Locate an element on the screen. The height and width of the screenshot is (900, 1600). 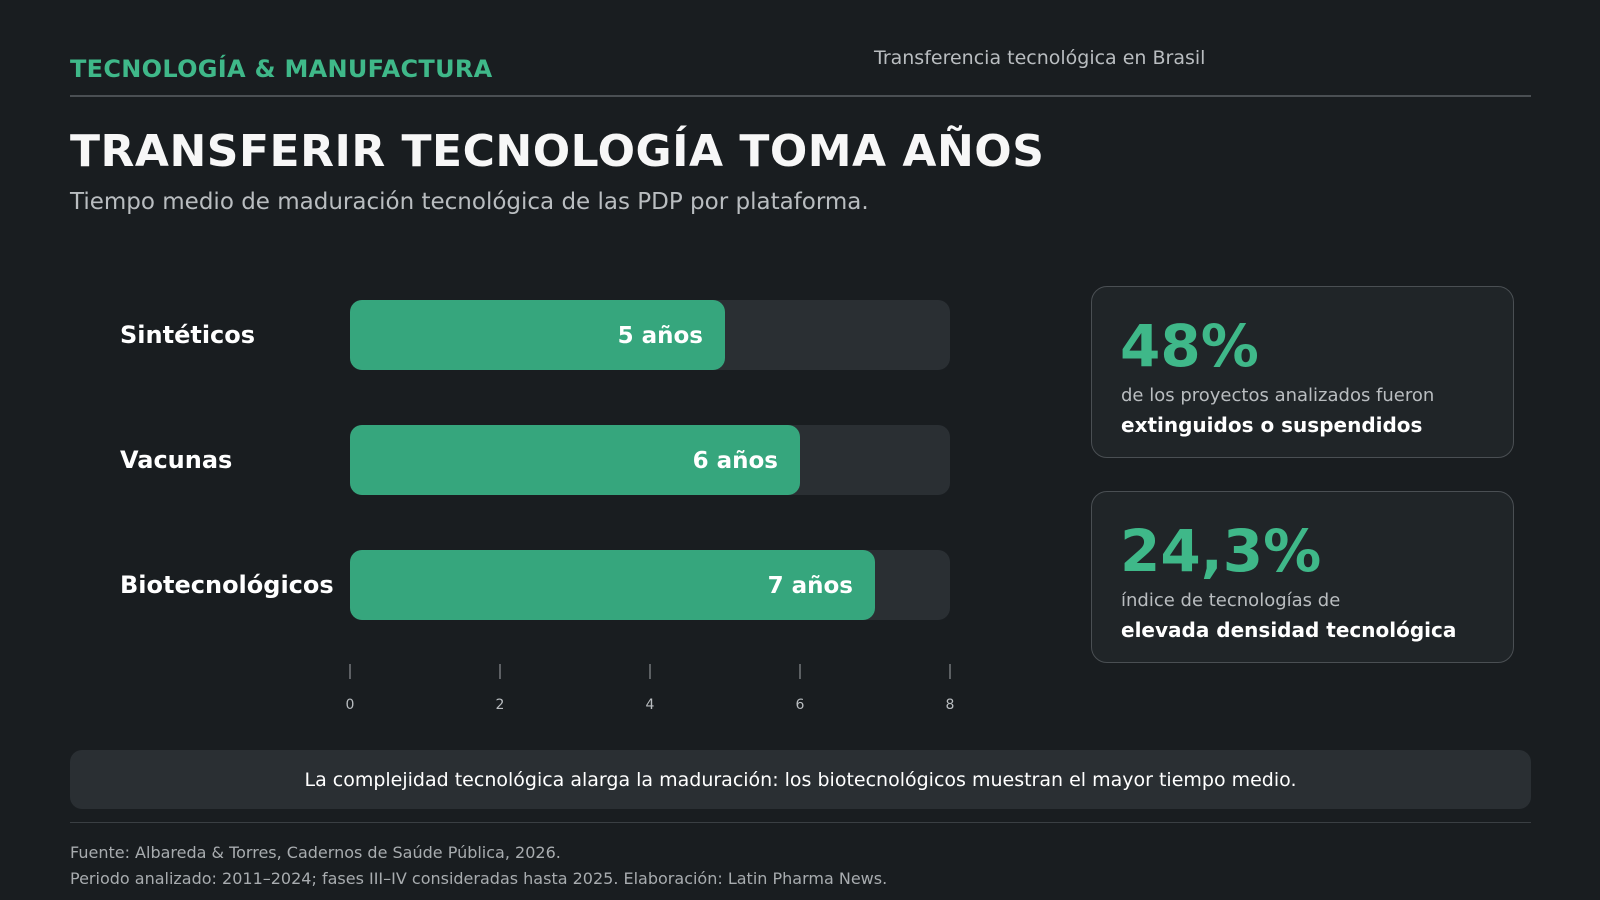
stat-description: de los proyectos analizados fueron is located at coordinates (1278, 395).